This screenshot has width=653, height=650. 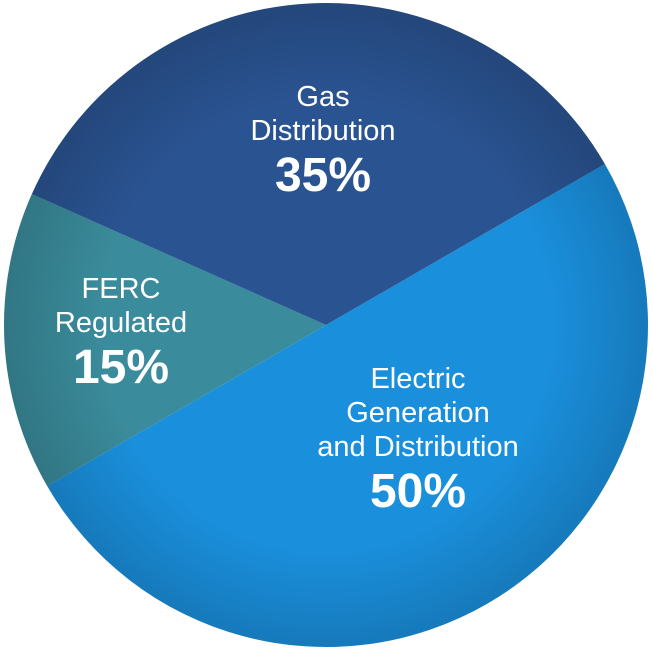 What do you see at coordinates (323, 114) in the screenshot?
I see `category-label: Gas Distribution` at bounding box center [323, 114].